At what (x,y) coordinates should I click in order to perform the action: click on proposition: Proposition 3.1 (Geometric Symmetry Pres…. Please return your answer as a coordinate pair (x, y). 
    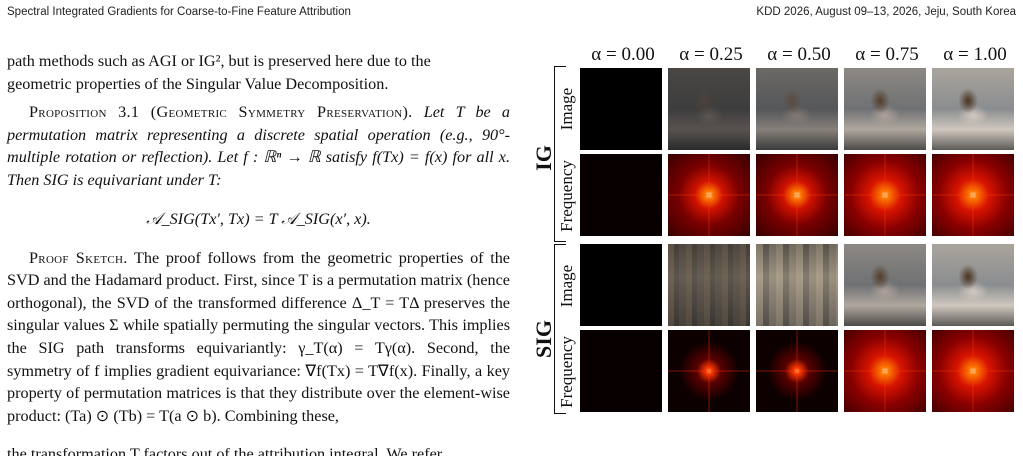
    Looking at the image, I should click on (258, 146).